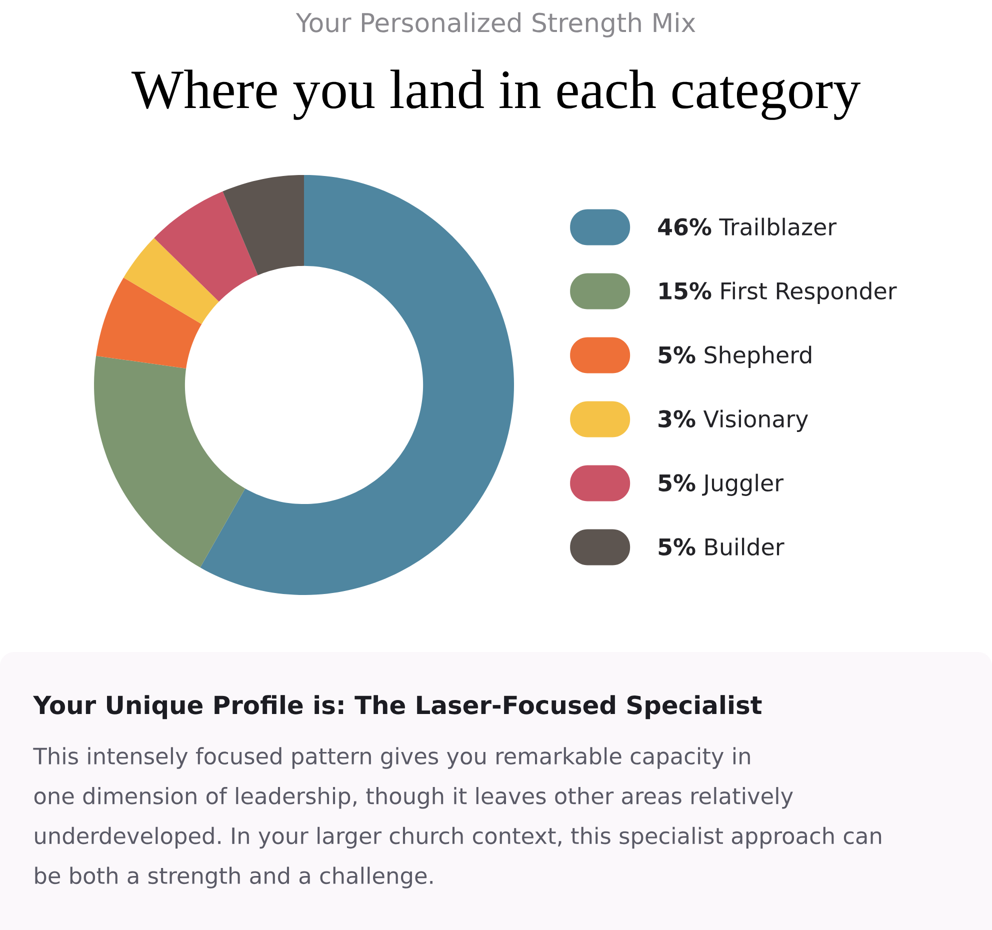  Describe the element at coordinates (721, 547) in the screenshot. I see `legend-label: 5% Builder` at that location.